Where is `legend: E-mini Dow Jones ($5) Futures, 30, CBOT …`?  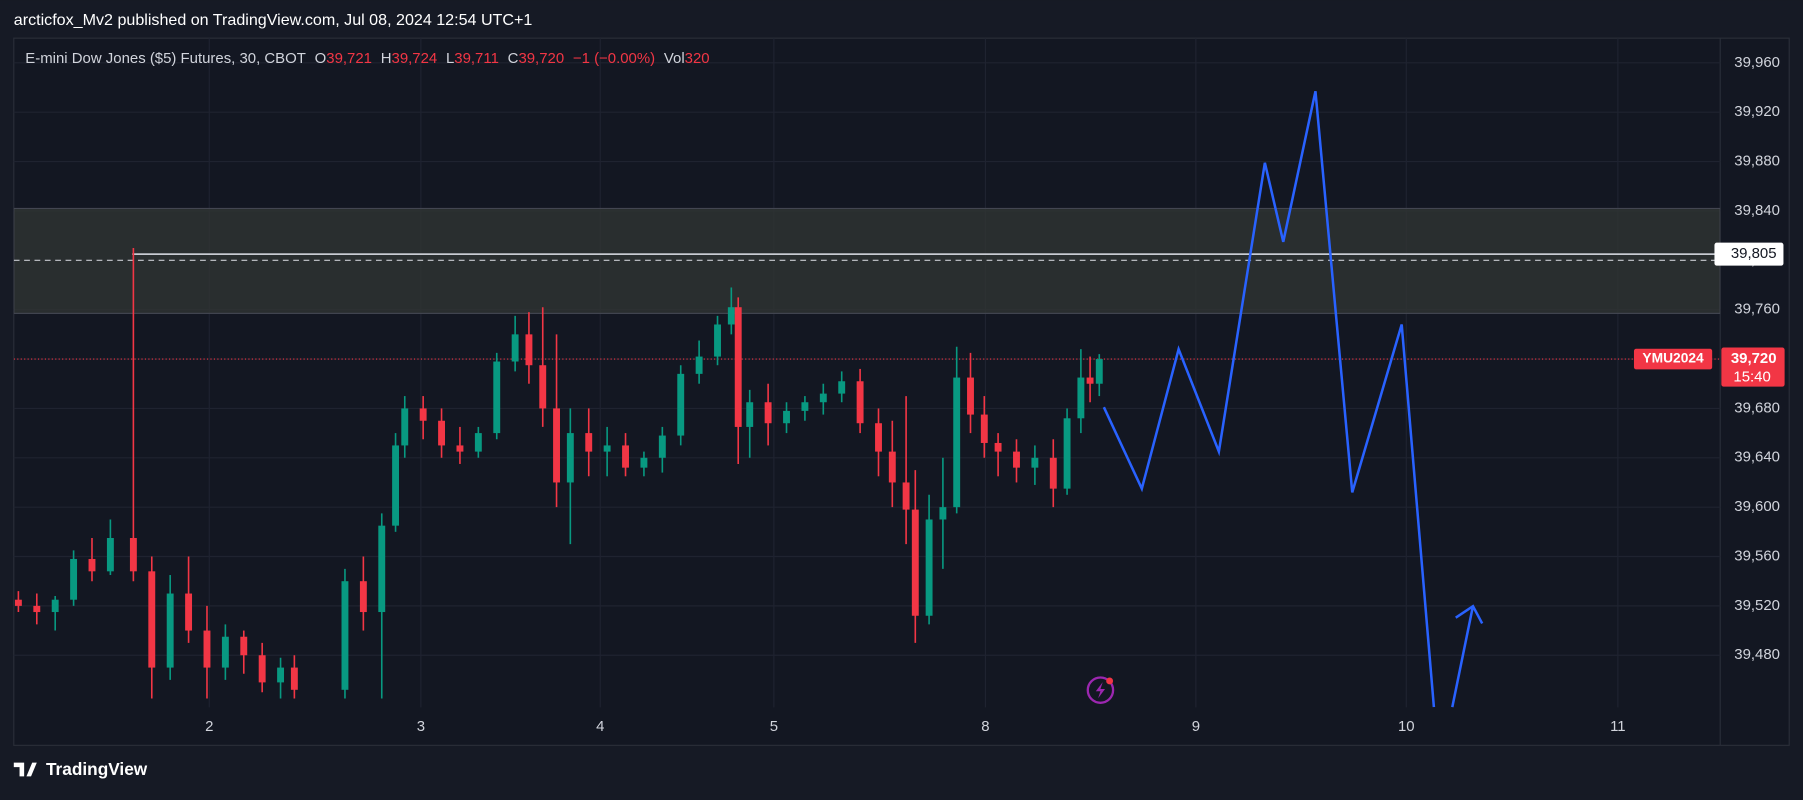
legend: E-mini Dow Jones ($5) Futures, 30, CBOT … is located at coordinates (367, 58).